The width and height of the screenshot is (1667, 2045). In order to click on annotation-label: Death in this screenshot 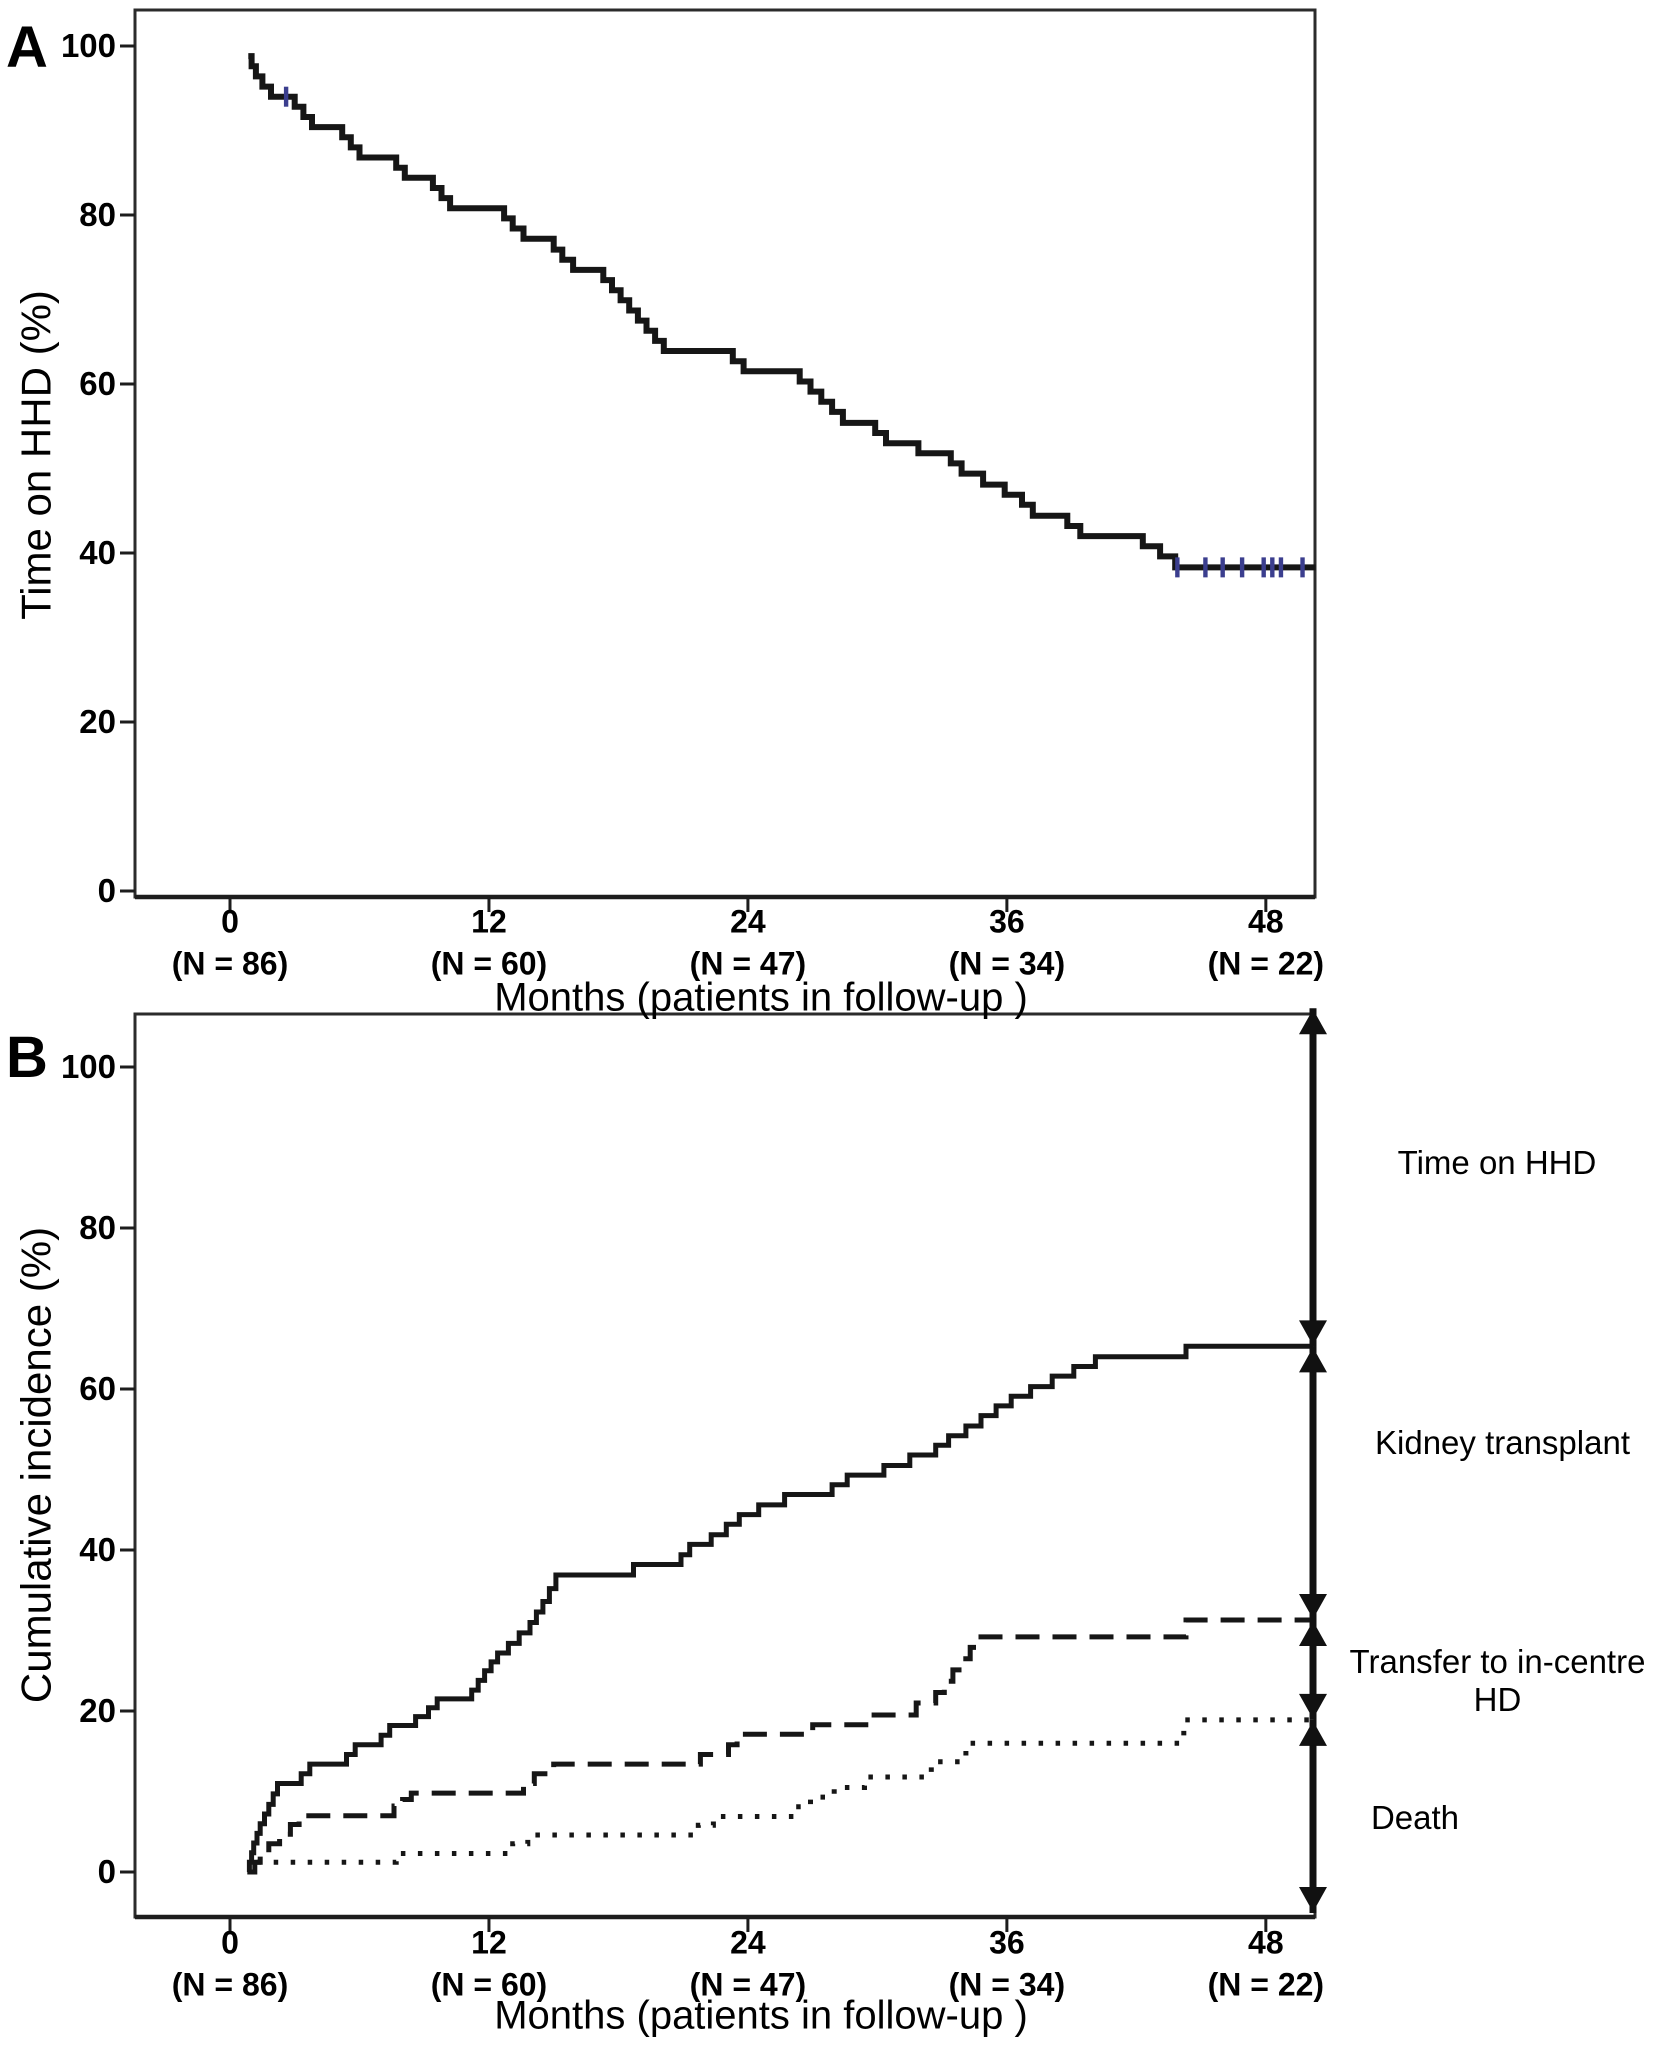, I will do `click(1415, 1818)`.